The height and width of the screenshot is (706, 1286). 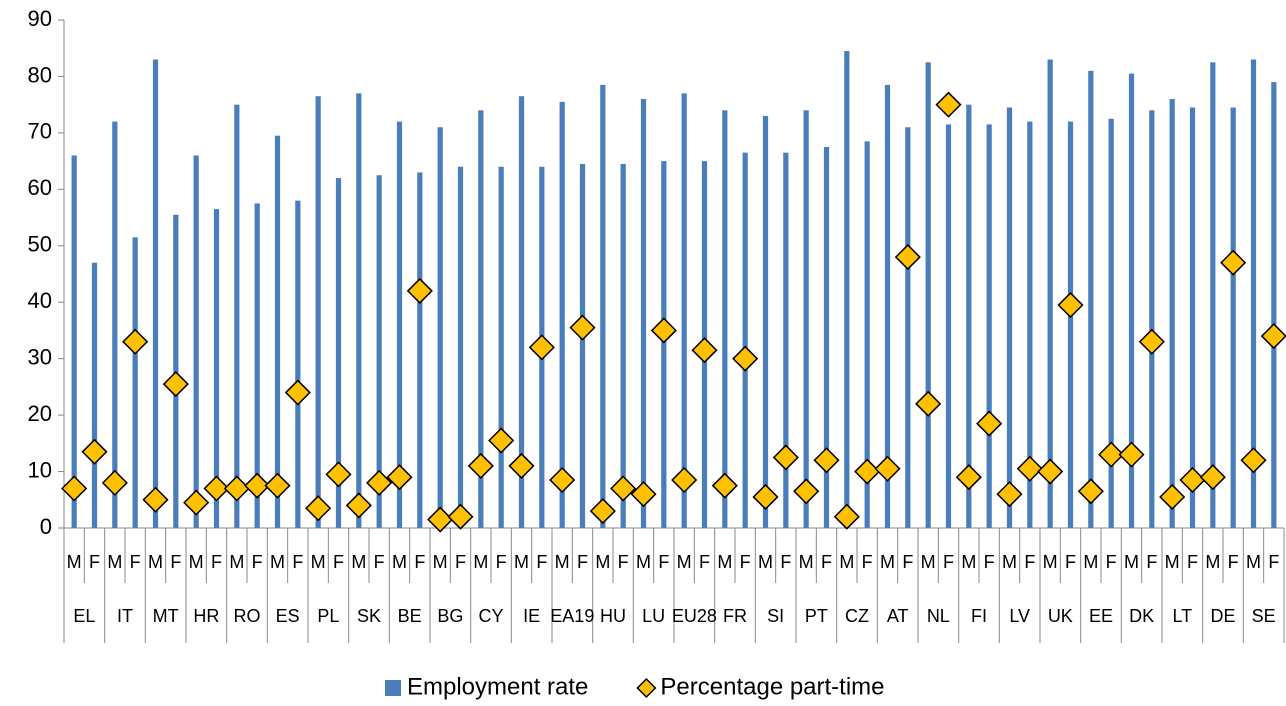 I want to click on legend-marker, so click(x=393, y=688).